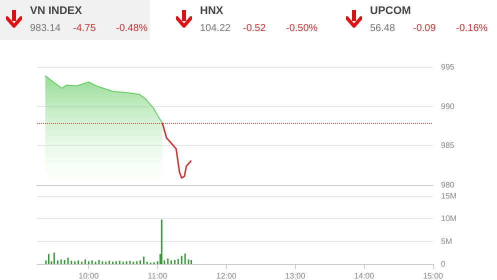 The width and height of the screenshot is (497, 280). I want to click on y-tick-label: 980, so click(448, 185).